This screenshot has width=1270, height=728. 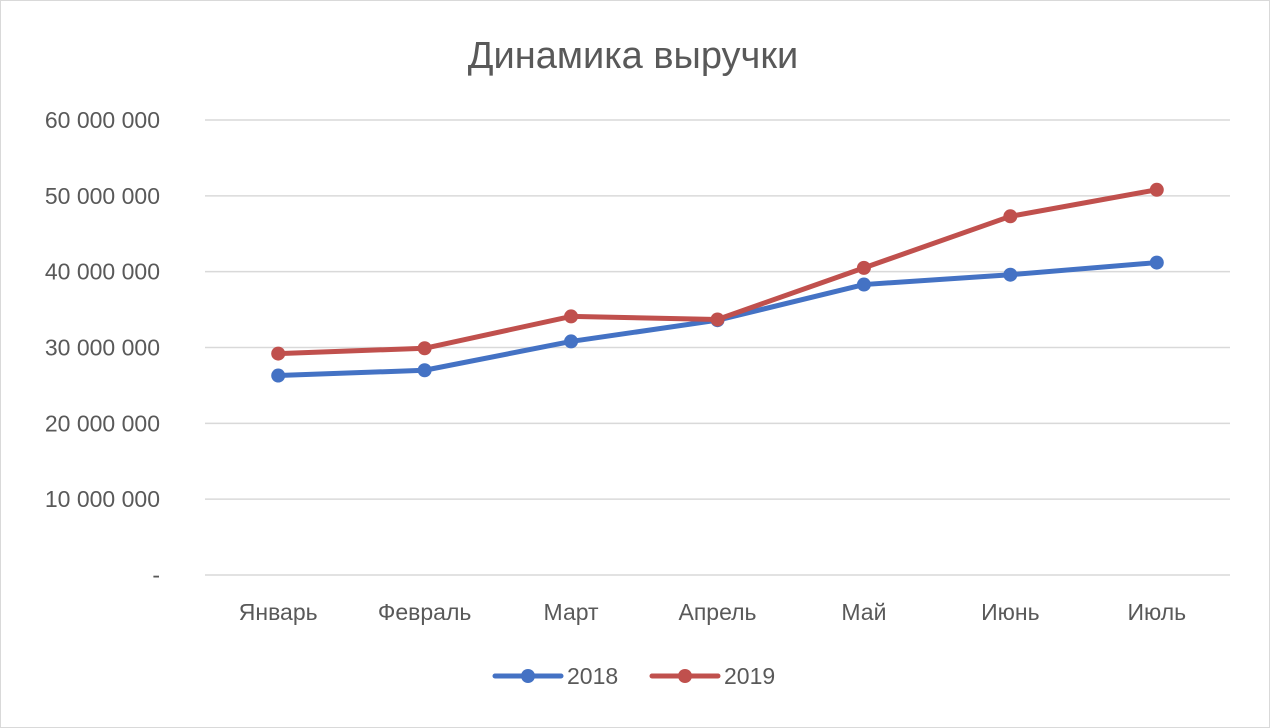 What do you see at coordinates (156, 575) in the screenshot?
I see `y-tick-label: -` at bounding box center [156, 575].